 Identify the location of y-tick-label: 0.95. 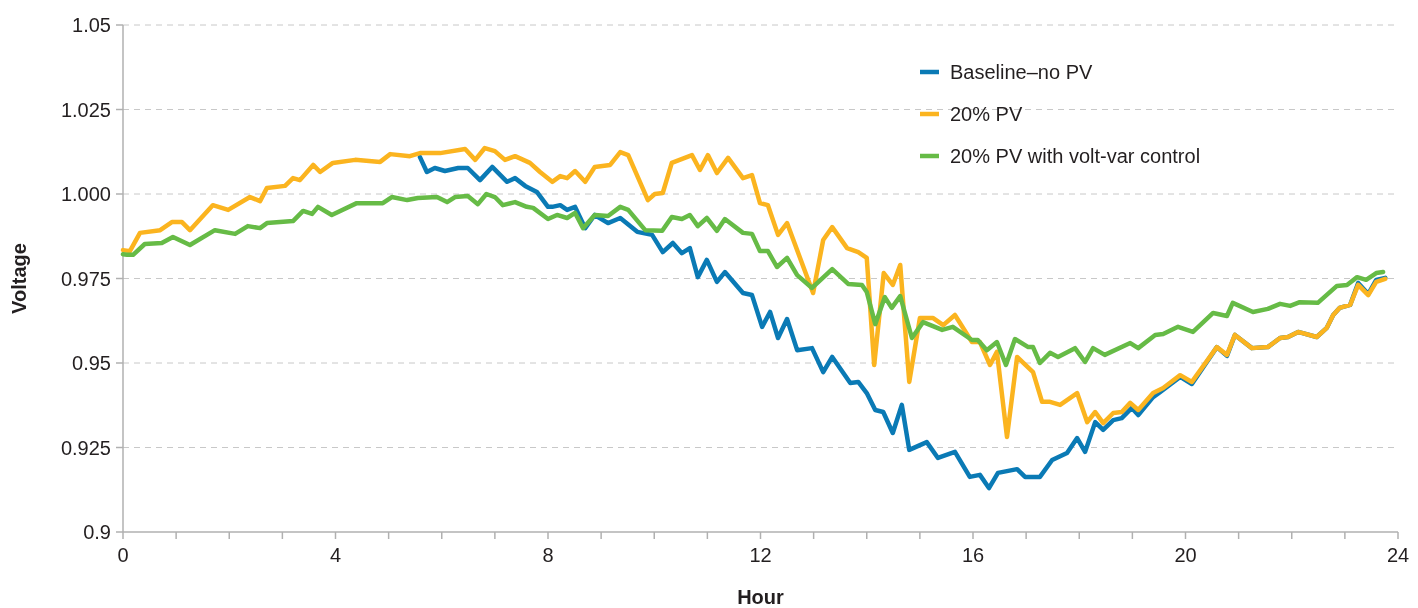
(91, 363).